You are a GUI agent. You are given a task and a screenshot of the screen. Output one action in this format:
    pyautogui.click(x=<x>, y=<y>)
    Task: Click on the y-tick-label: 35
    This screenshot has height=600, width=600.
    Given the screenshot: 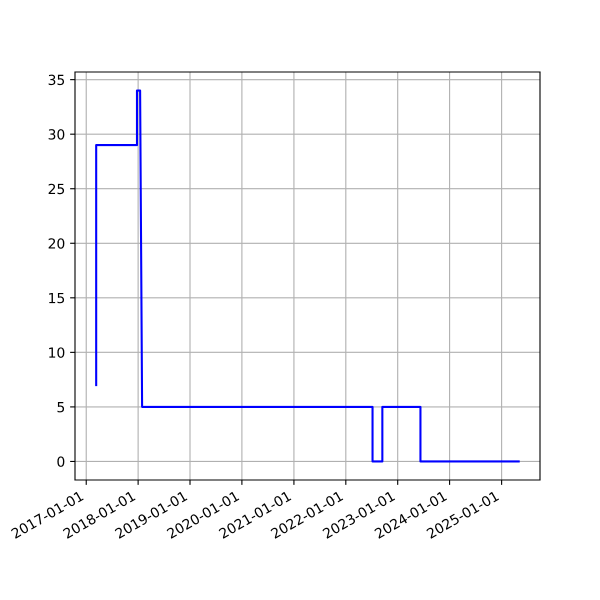 What is the action you would take?
    pyautogui.click(x=56, y=80)
    